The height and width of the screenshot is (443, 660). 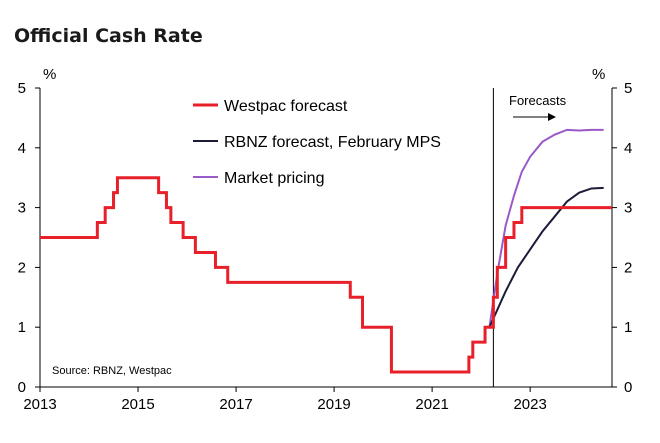 What do you see at coordinates (22, 327) in the screenshot?
I see `y-tick-label-left: 1` at bounding box center [22, 327].